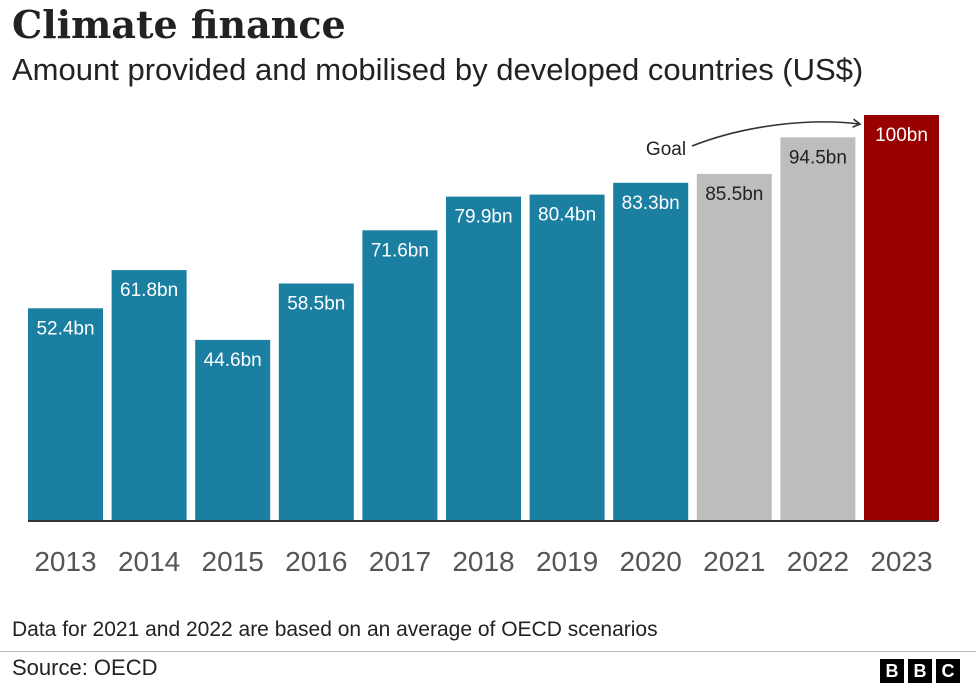  I want to click on bar-2013, so click(65, 414).